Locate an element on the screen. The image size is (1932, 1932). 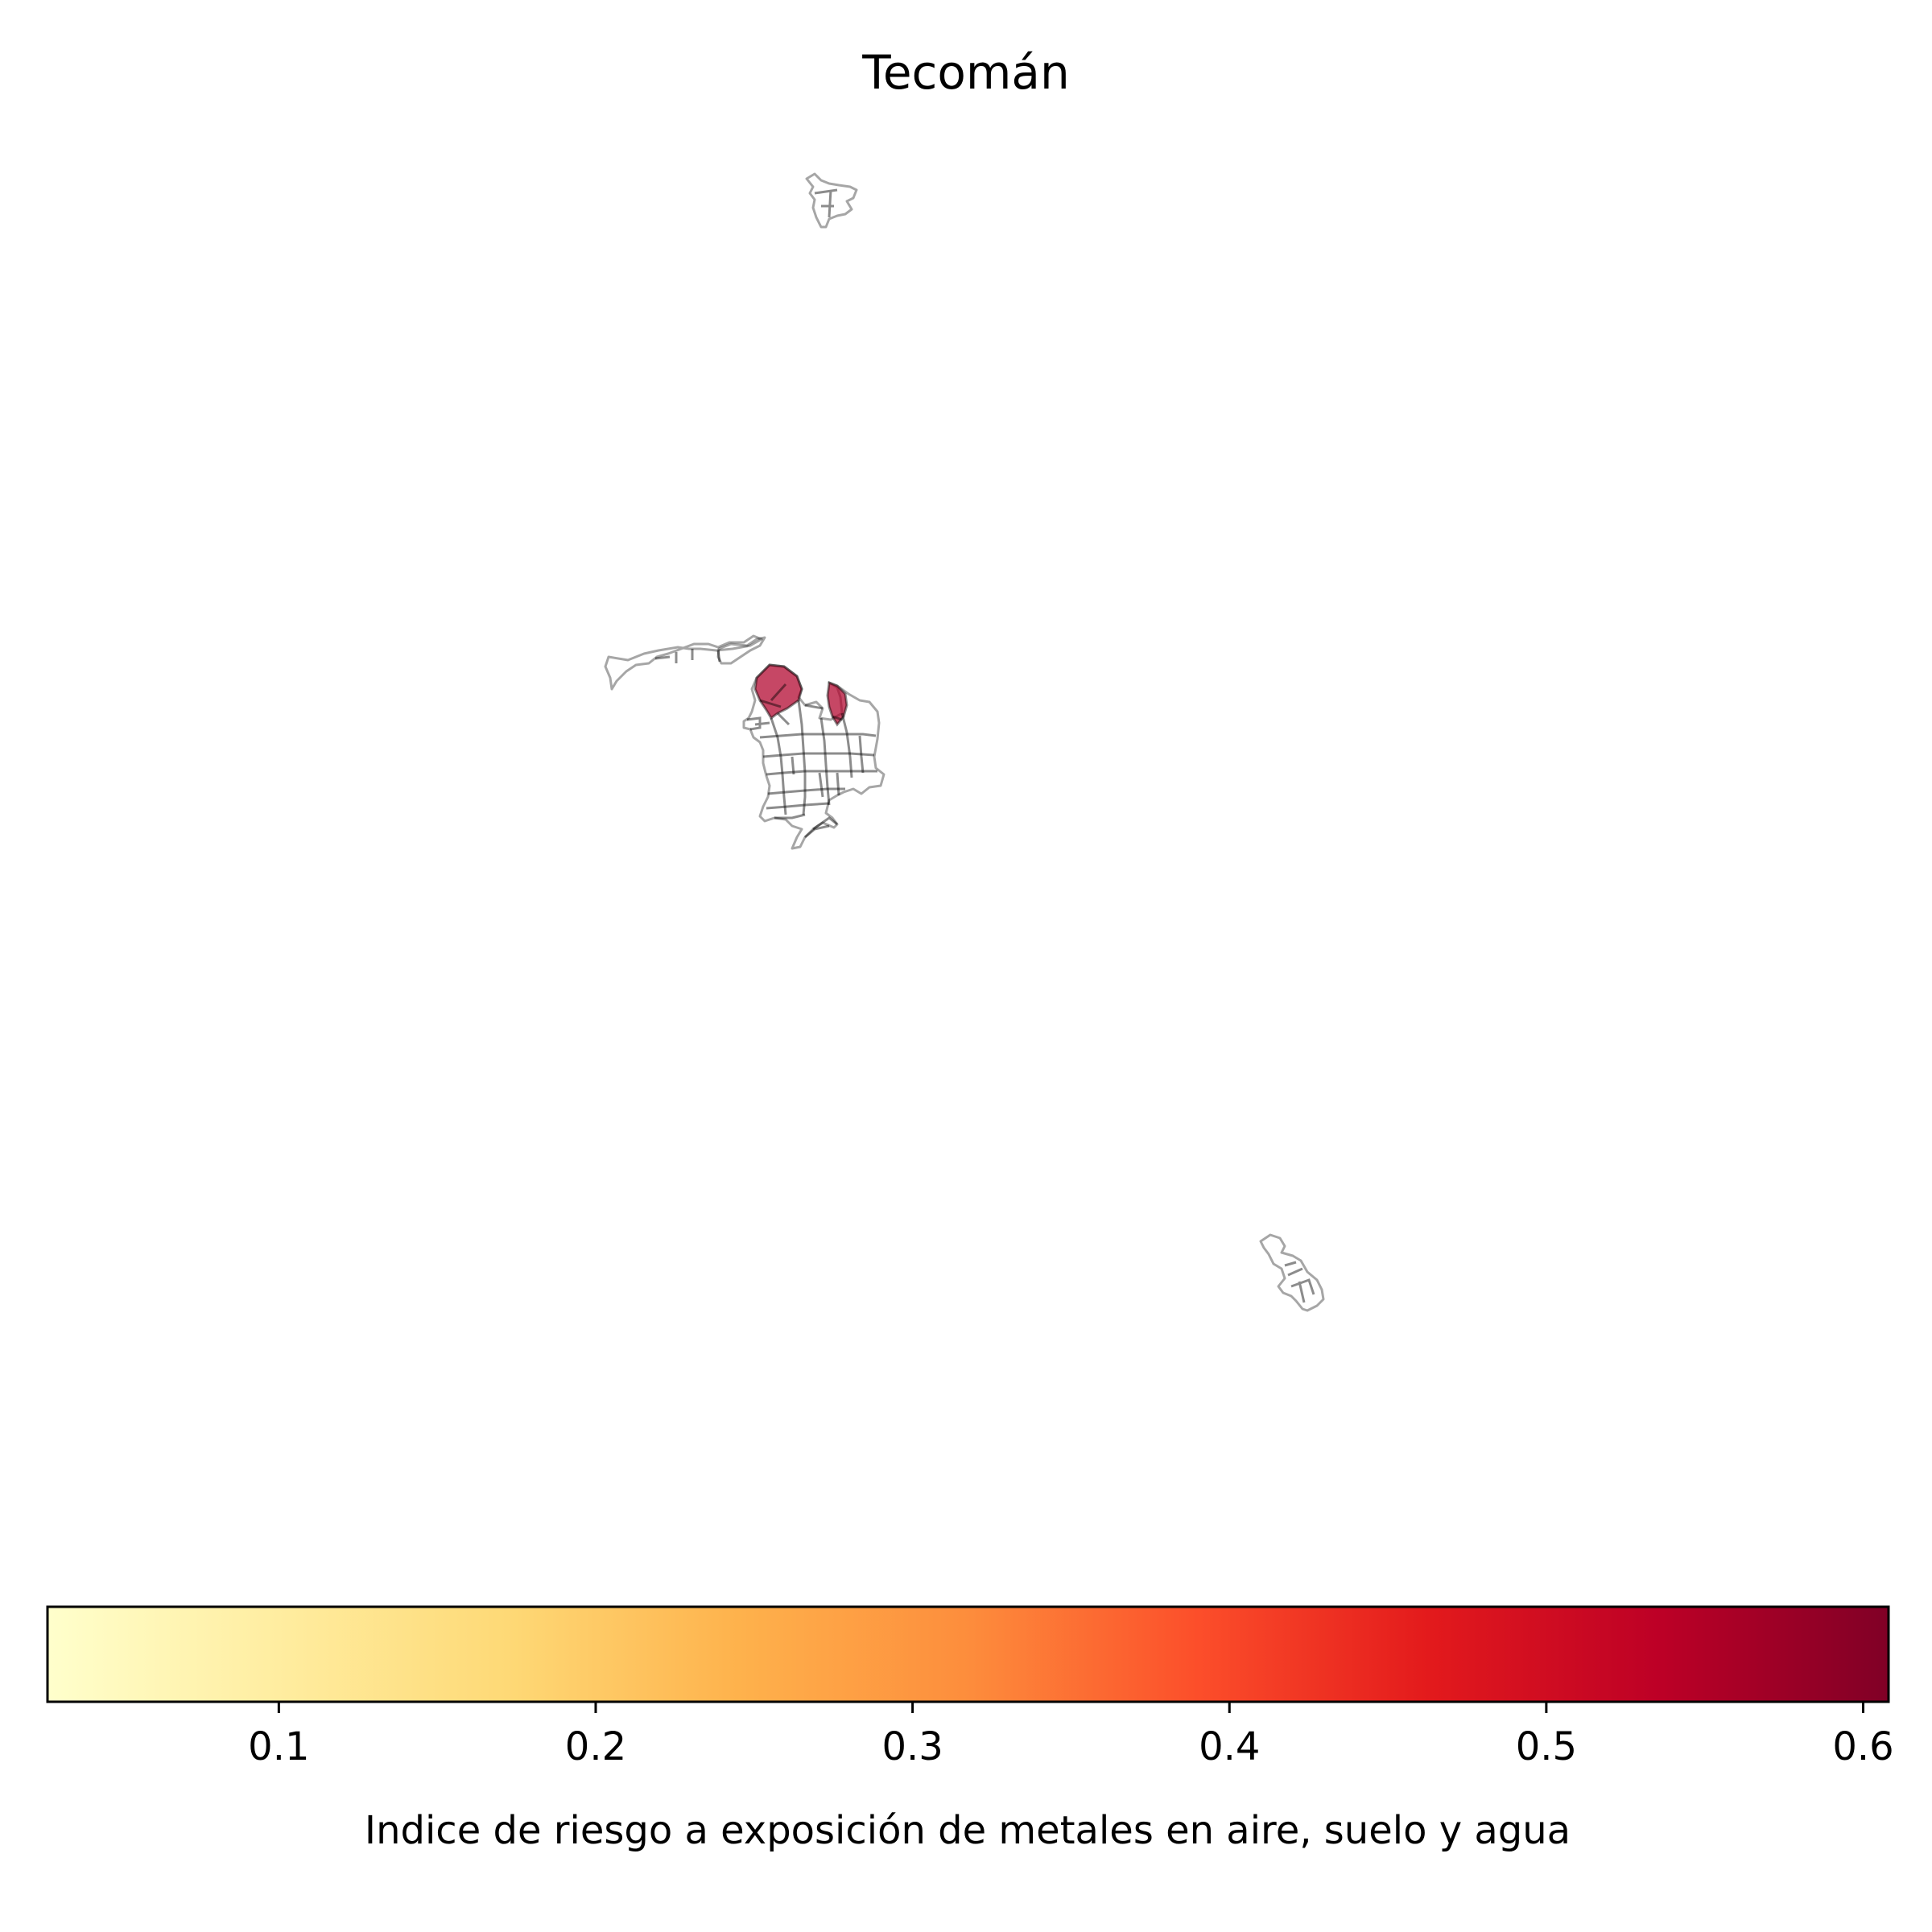
colorbar-tick-label: 0.4 is located at coordinates (1229, 1746).